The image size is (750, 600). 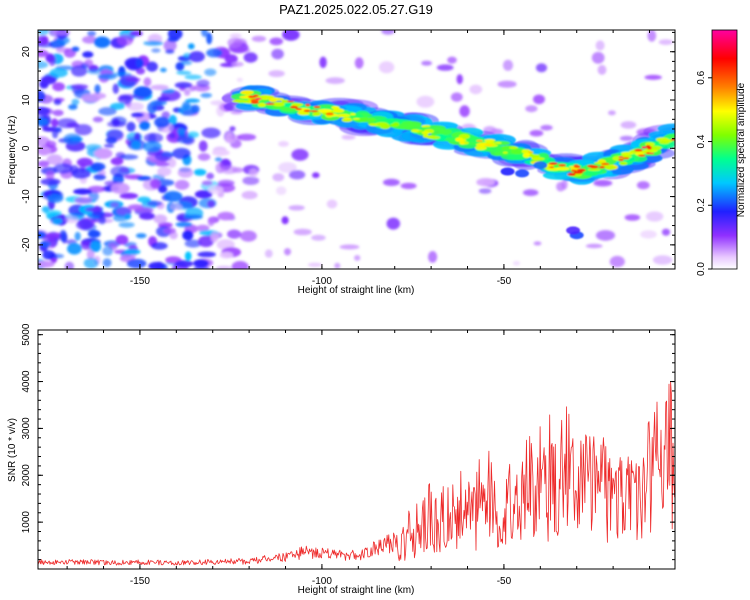 I want to click on colorbar-ramp, so click(x=724, y=149).